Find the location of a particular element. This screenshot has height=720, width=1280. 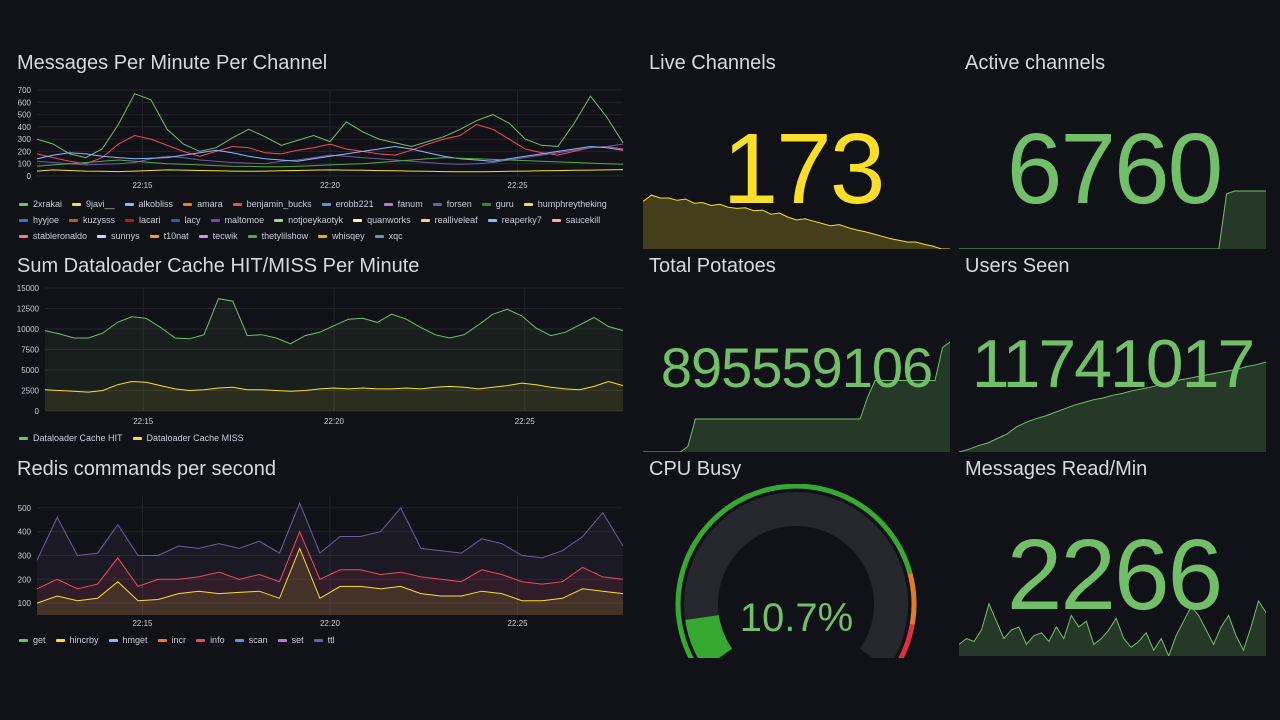

legend-item: forsen is located at coordinates (452, 204).